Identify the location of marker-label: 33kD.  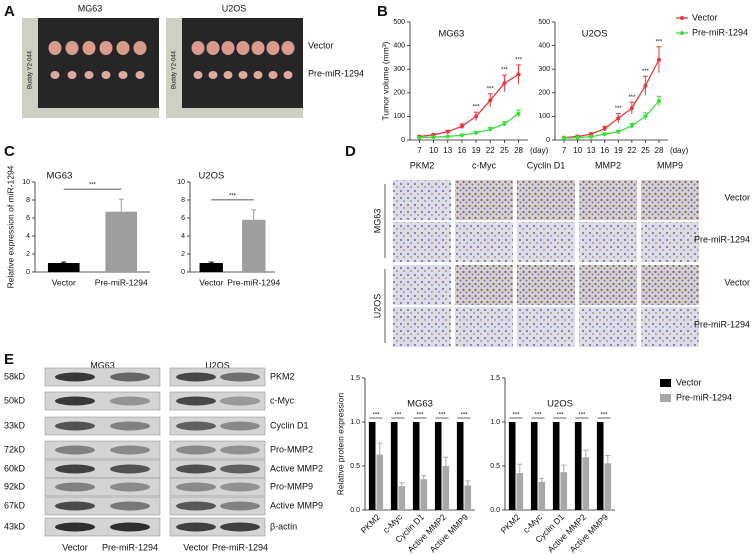
(15, 425).